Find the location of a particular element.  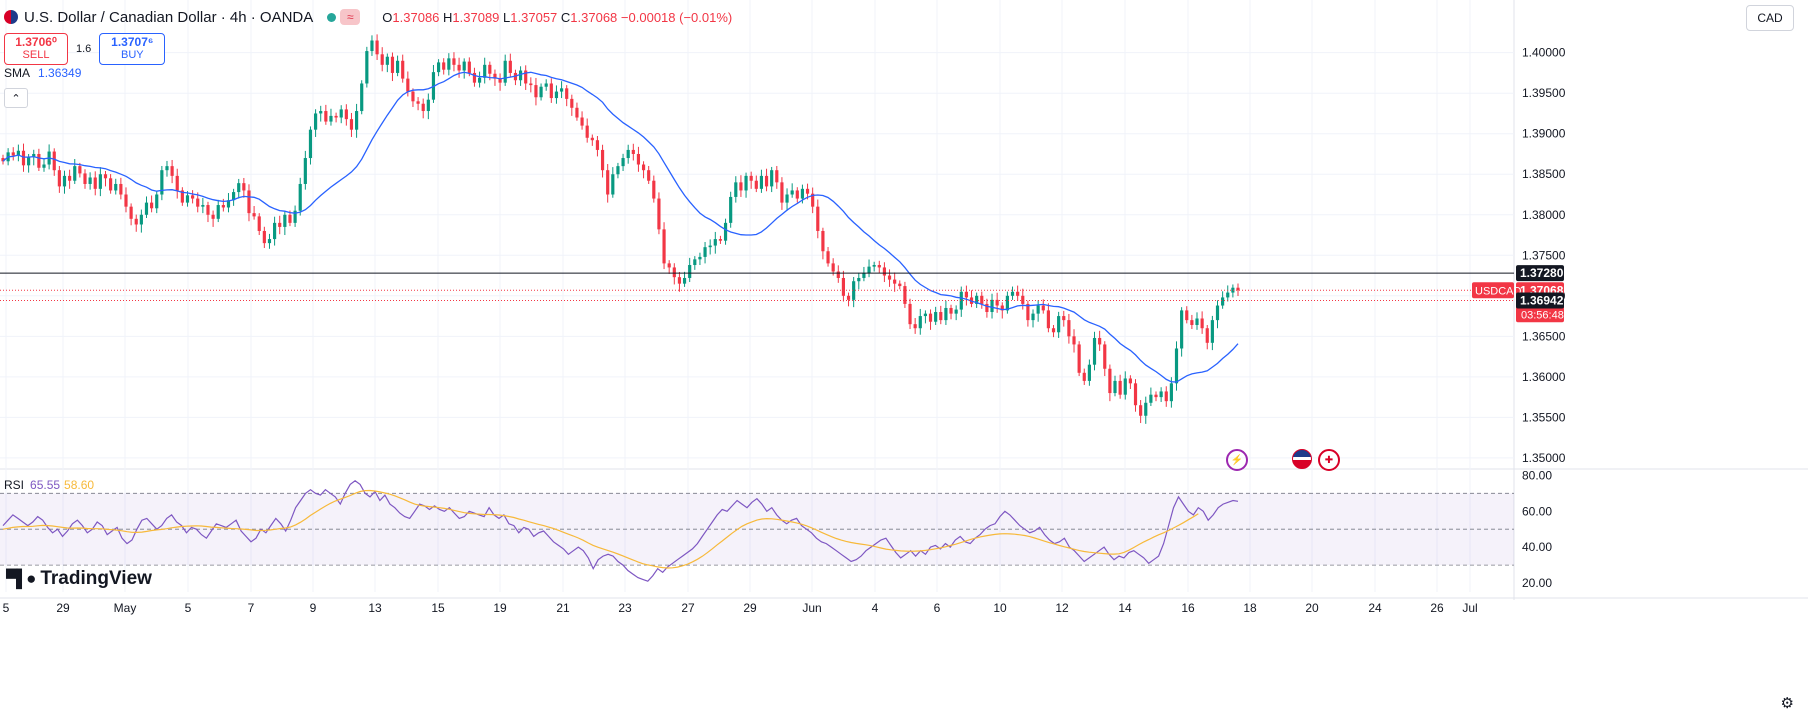

rsi-label: RSI is located at coordinates (14, 485).